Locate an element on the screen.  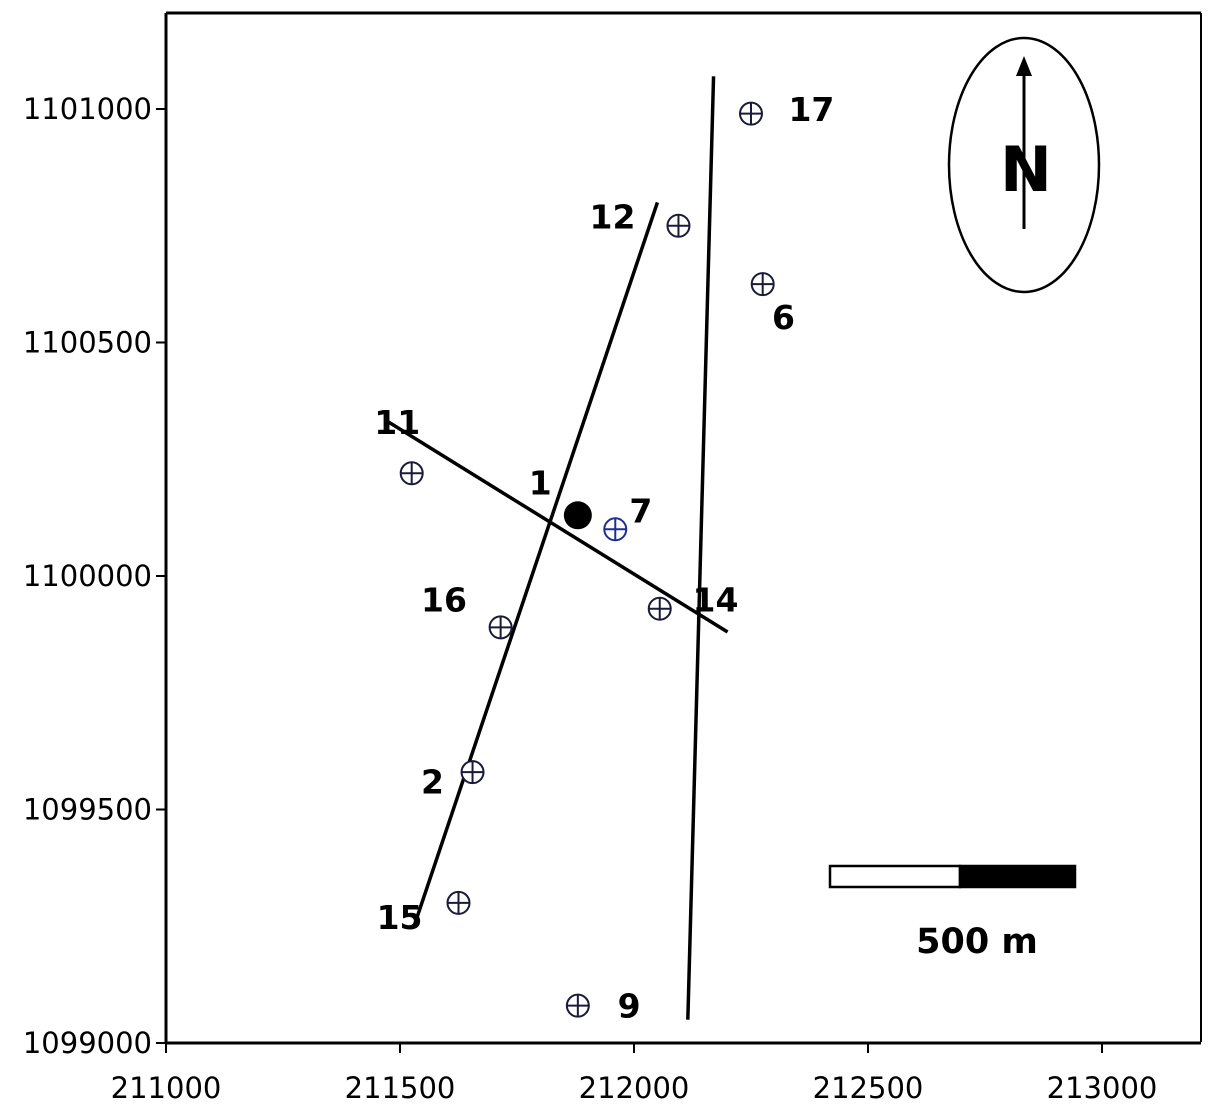
station-label: 7 is located at coordinates (640, 511).